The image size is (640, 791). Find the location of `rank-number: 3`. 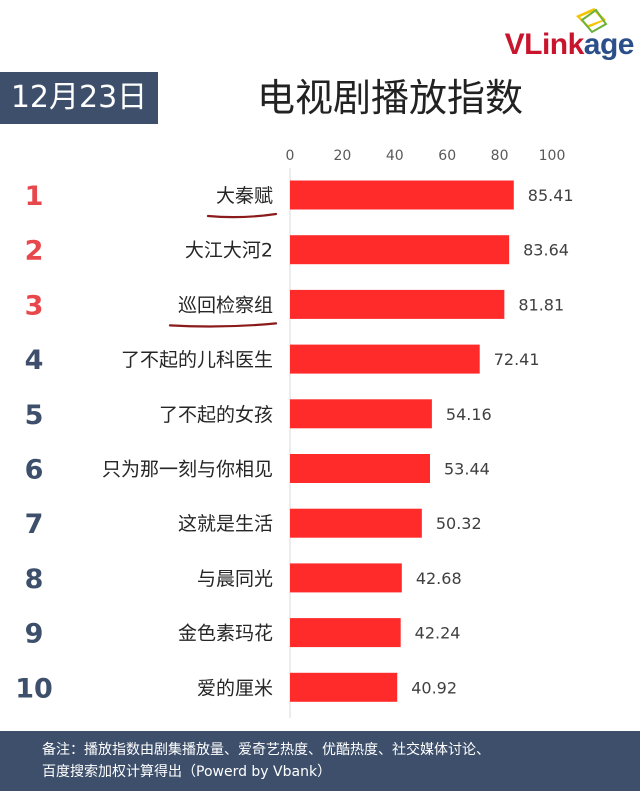

rank-number: 3 is located at coordinates (34, 305).